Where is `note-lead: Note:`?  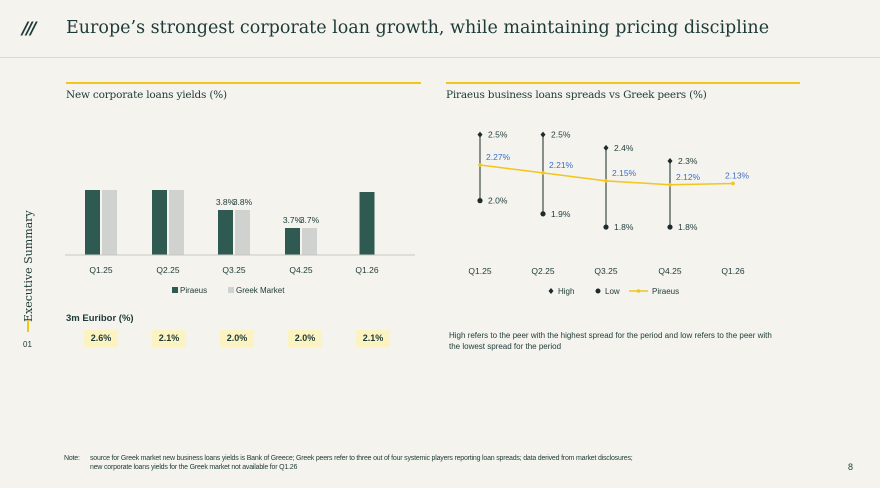
note-lead: Note: is located at coordinates (72, 458).